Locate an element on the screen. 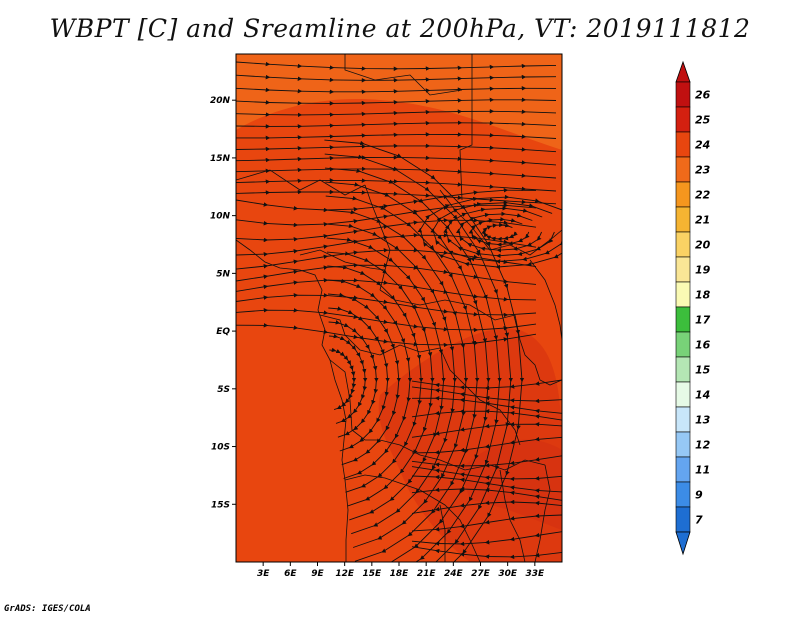 Image resolution: width=800 pixels, height=618 pixels. lat-tick-label: 5N is located at coordinates (223, 274).